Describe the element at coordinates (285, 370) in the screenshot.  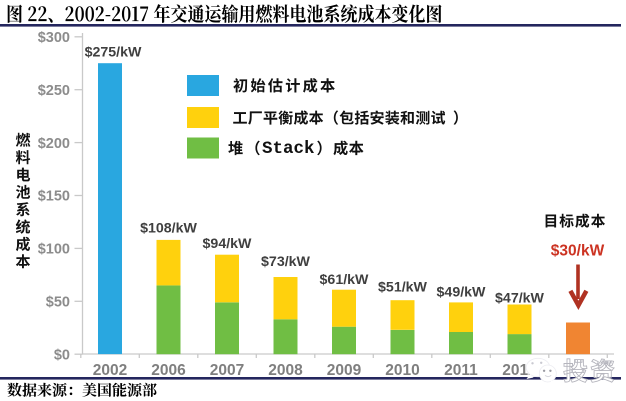
I see `svg-text: 2008` at that location.